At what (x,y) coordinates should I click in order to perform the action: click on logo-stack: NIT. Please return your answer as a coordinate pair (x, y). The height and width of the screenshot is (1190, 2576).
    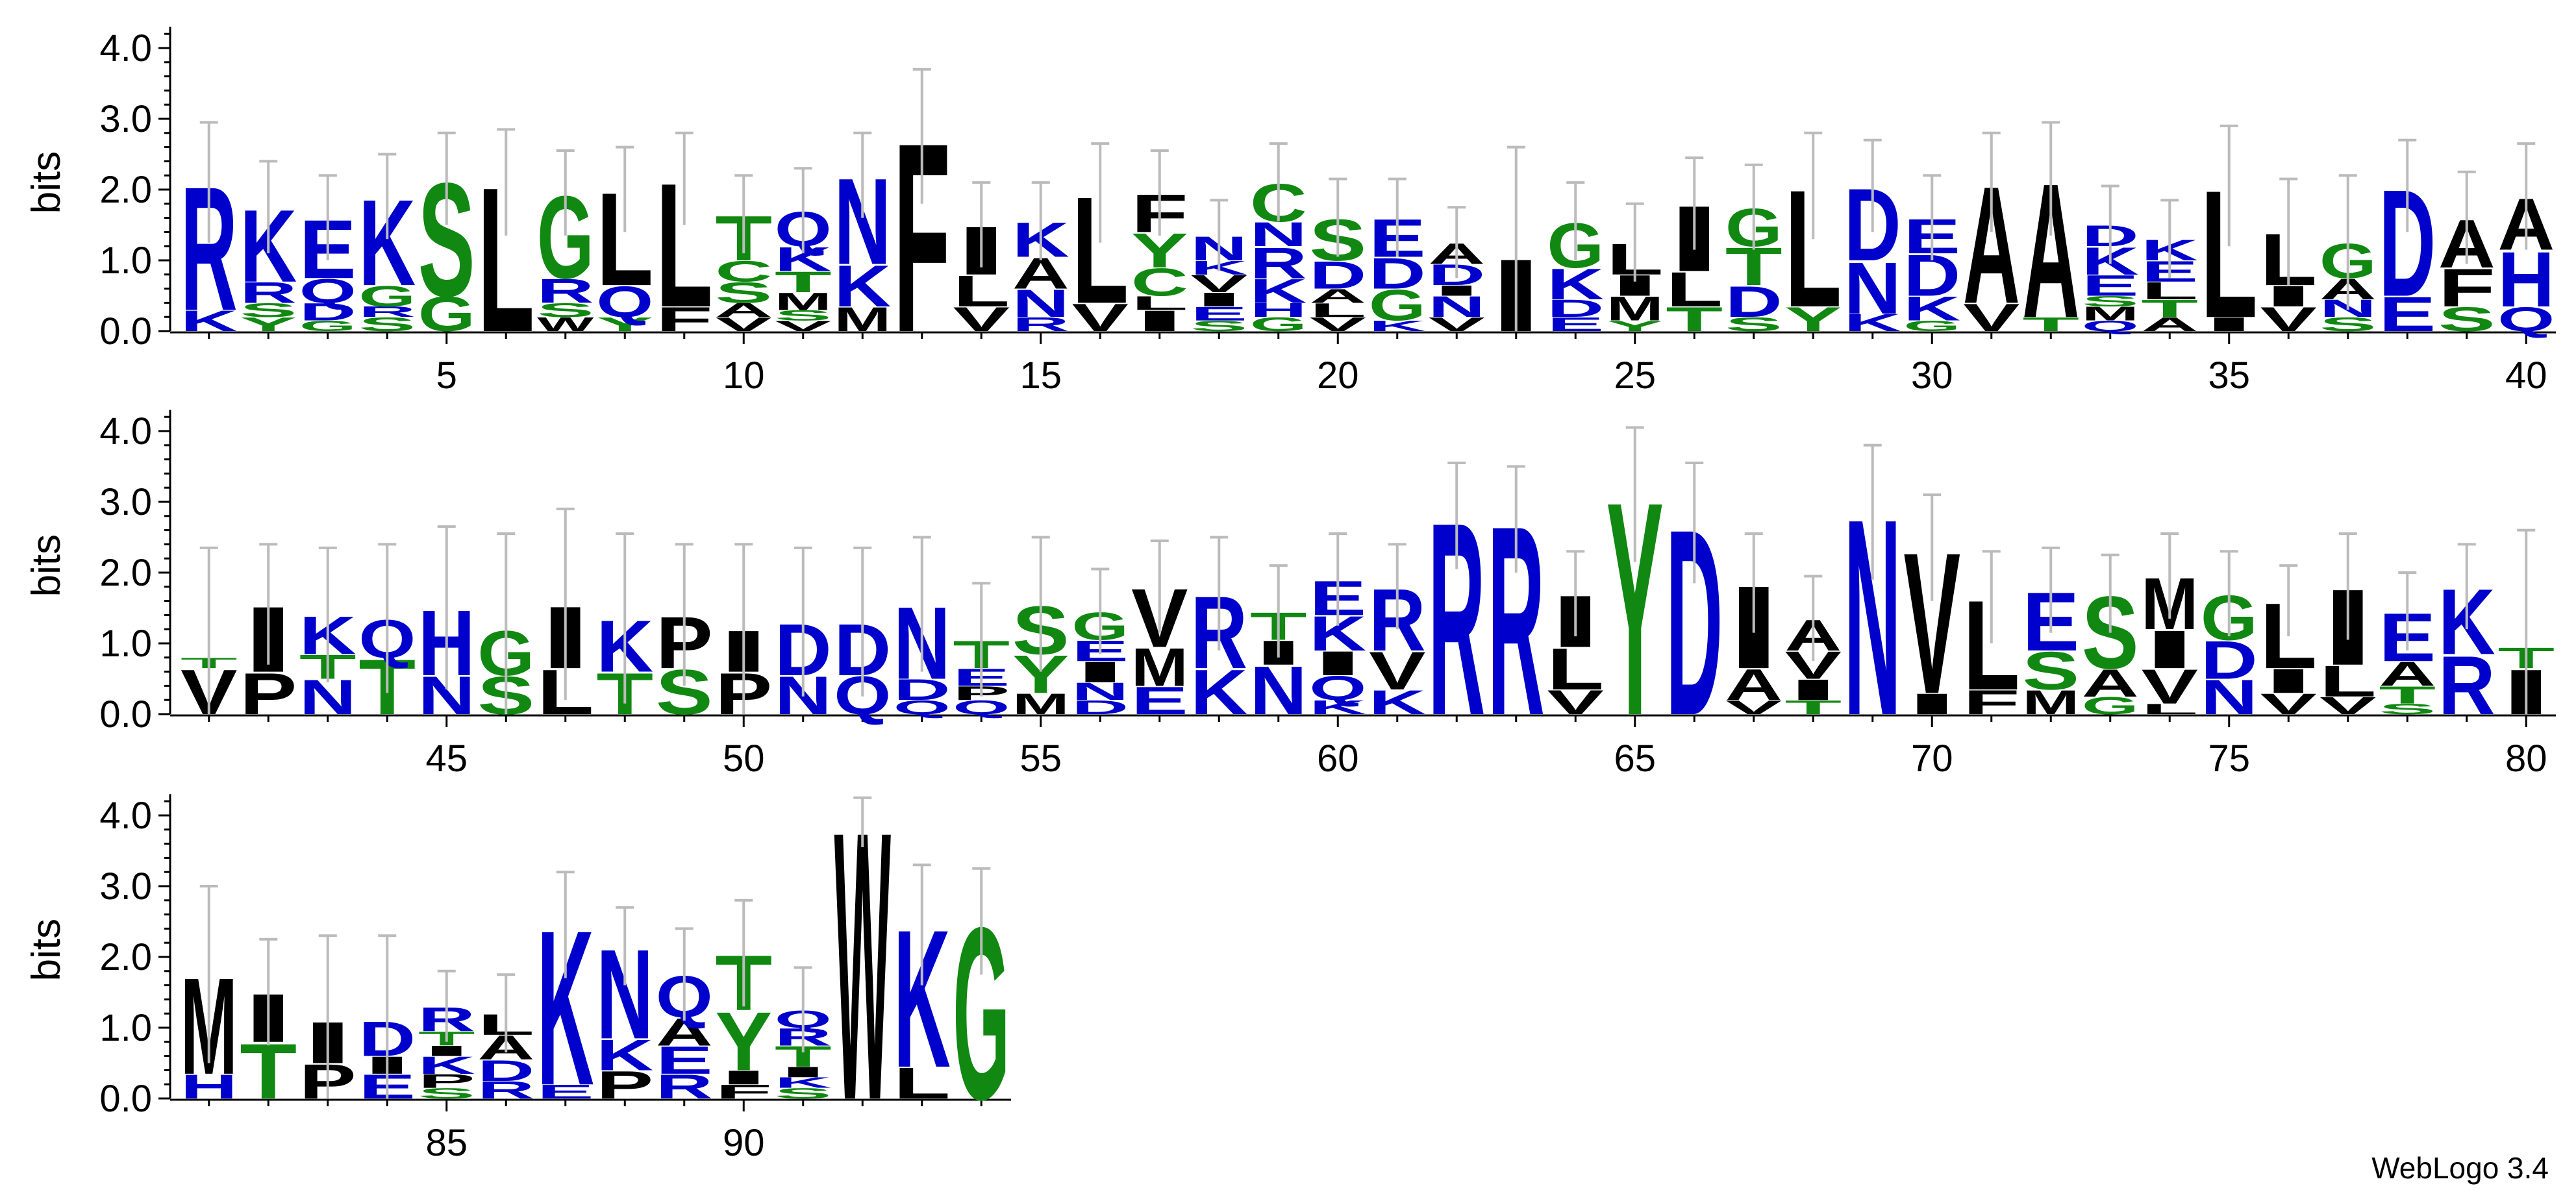
    Looking at the image, I should click on (1278, 647).